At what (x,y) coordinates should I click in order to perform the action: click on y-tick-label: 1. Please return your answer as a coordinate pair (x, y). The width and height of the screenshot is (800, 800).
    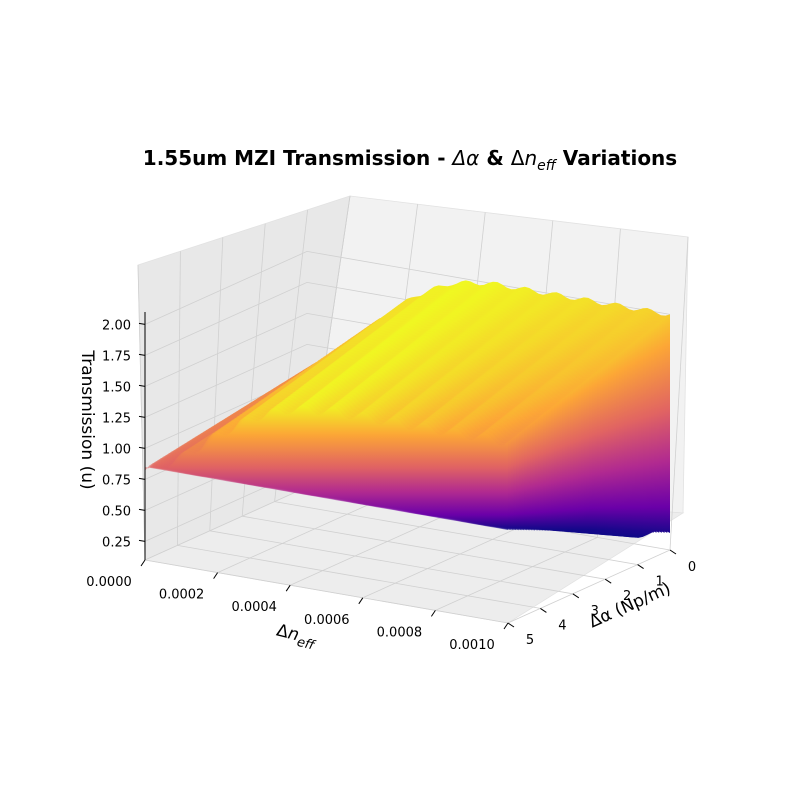
    Looking at the image, I should click on (659, 582).